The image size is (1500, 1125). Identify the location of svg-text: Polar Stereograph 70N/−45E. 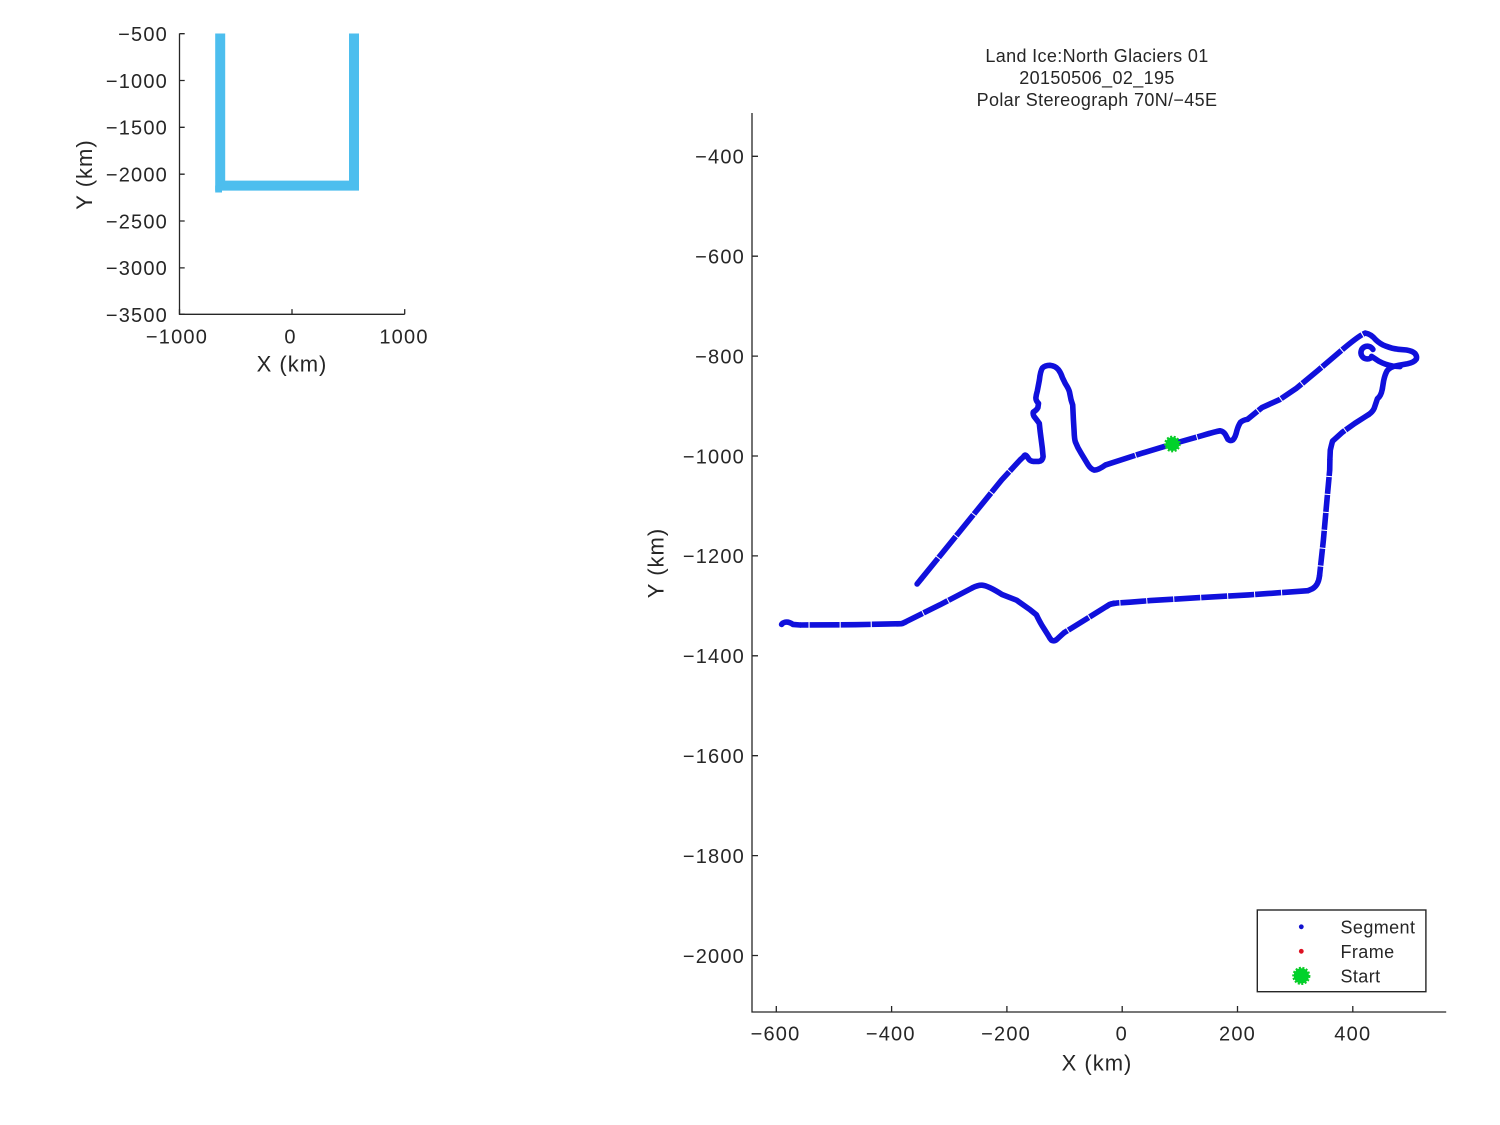
(1097, 100).